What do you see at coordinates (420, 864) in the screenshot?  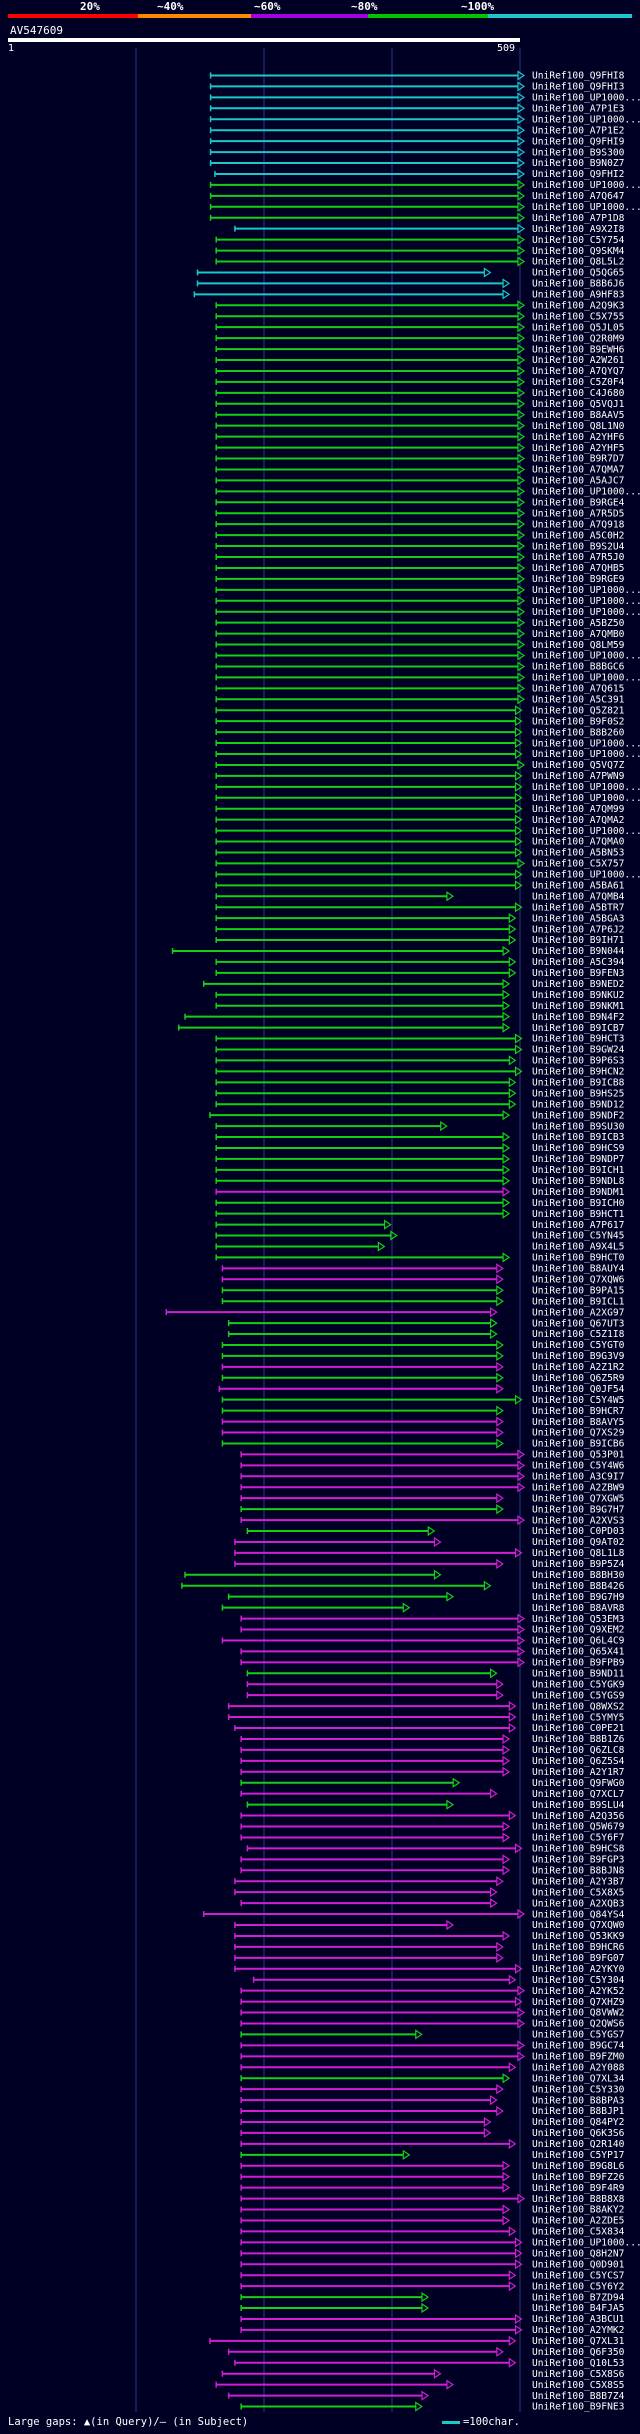 I see `hit-row: UniRef100_C5X757` at bounding box center [420, 864].